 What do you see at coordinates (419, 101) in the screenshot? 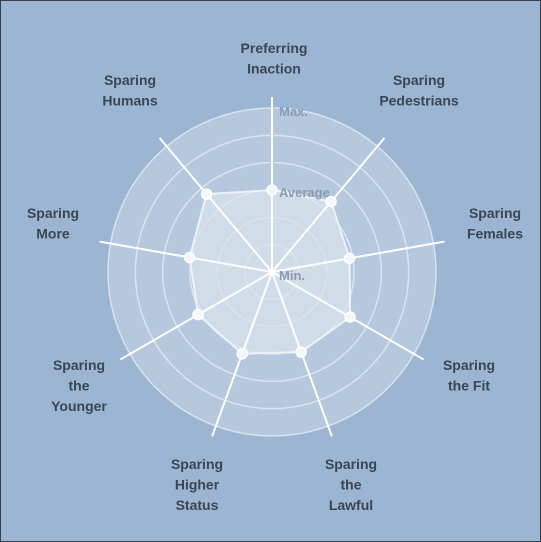
I see `category-label-line: Pedestrians` at bounding box center [419, 101].